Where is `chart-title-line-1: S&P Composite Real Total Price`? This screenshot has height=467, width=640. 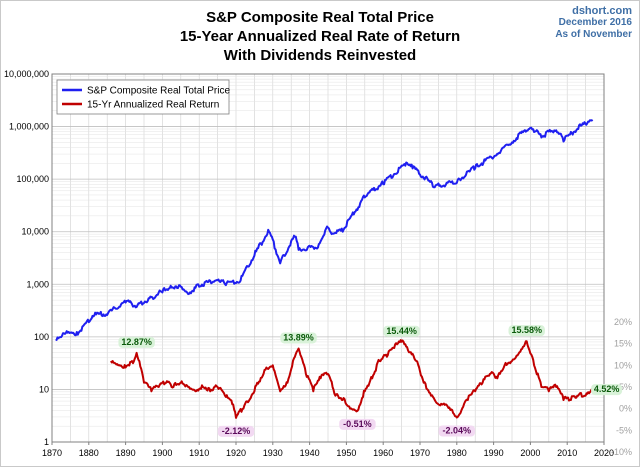 chart-title-line-1: S&P Composite Real Total Price is located at coordinates (320, 17).